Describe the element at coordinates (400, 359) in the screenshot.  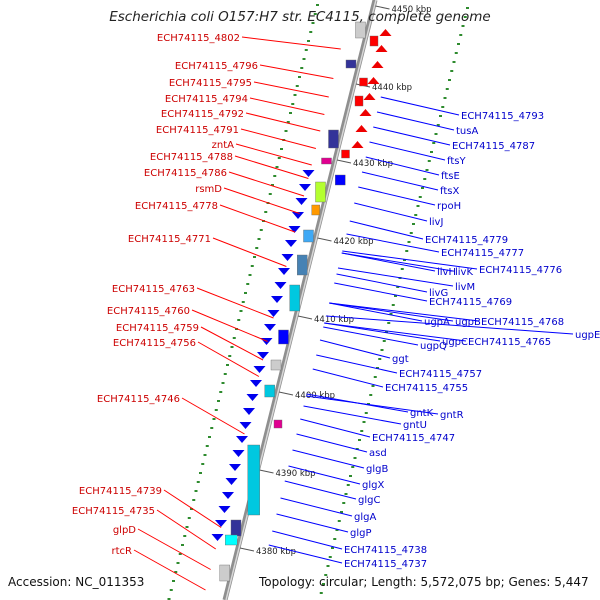
I see `gene-label-right: ggt` at that location.